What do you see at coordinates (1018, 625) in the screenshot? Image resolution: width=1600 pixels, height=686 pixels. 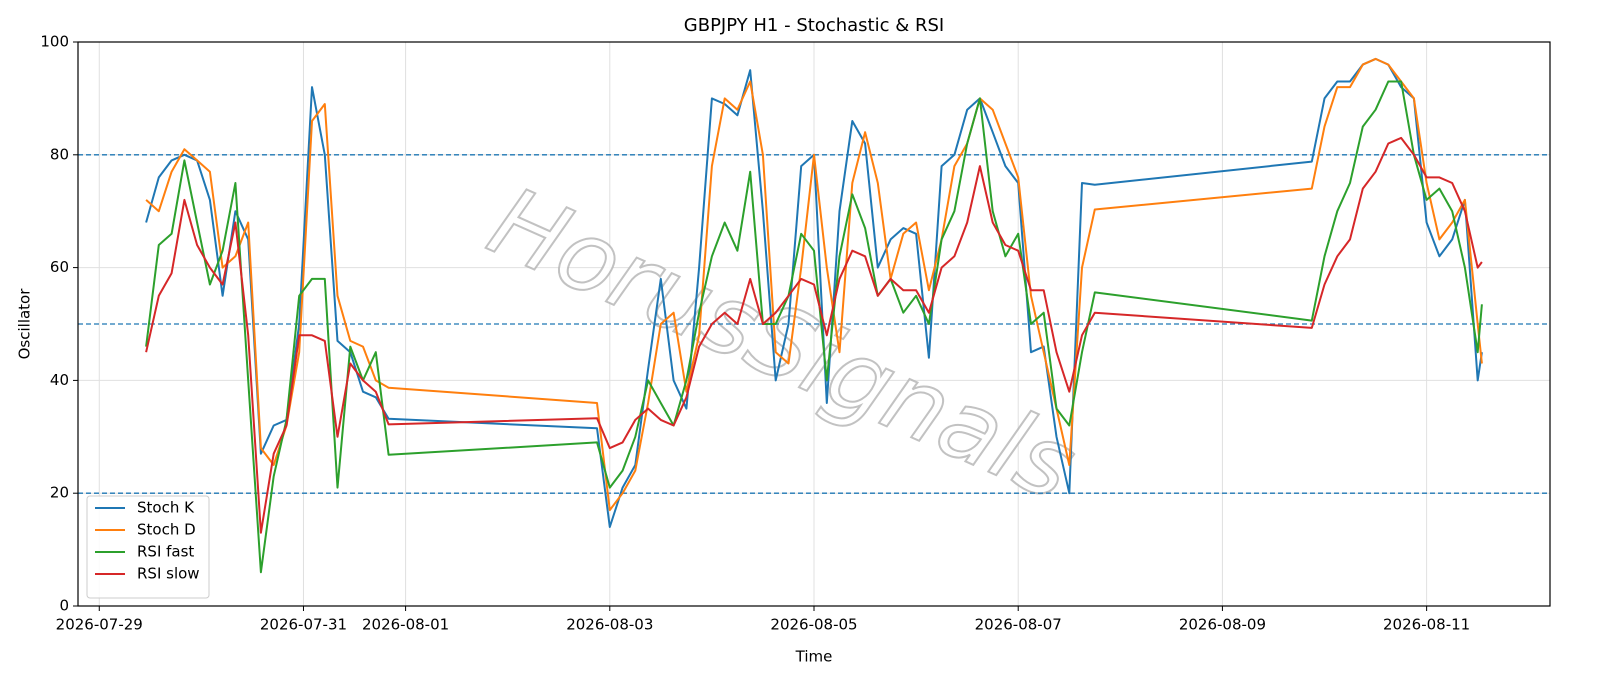 I see `x-tick-label: 2026-08-07` at bounding box center [1018, 625].